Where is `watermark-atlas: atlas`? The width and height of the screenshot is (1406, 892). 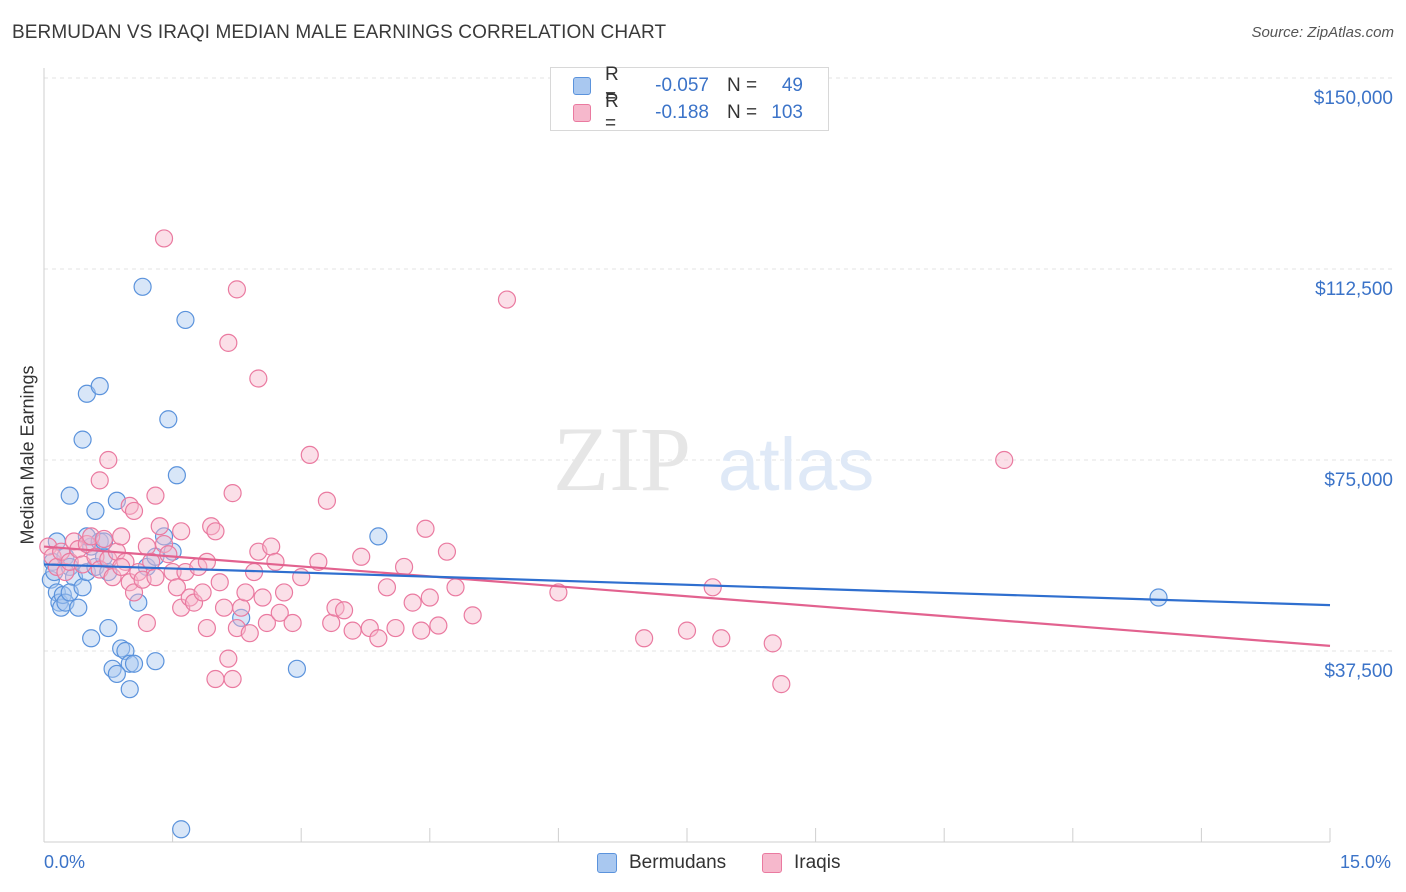
watermark-atlas: atlas is located at coordinates (796, 464).